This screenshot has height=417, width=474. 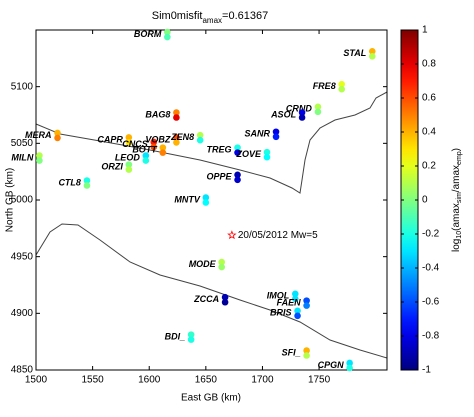 What do you see at coordinates (283, 114) in the screenshot?
I see `station-label: ASOL` at bounding box center [283, 114].